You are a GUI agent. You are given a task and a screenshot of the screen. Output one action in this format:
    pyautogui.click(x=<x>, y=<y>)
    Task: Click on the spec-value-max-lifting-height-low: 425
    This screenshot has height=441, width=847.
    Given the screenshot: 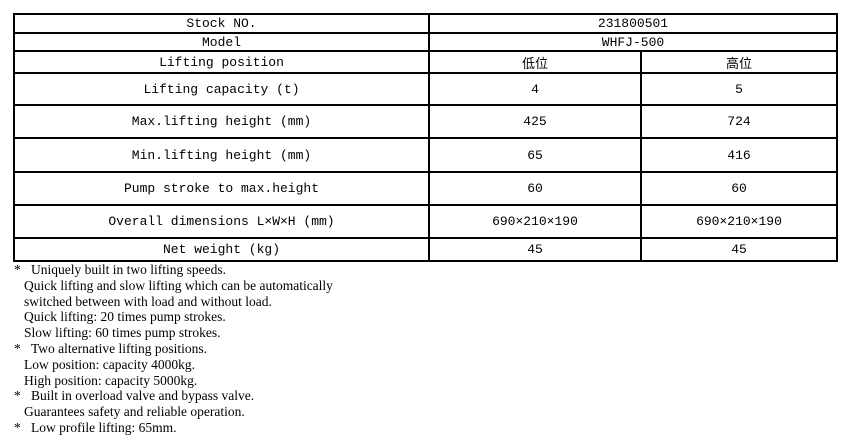 What is the action you would take?
    pyautogui.click(x=535, y=121)
    